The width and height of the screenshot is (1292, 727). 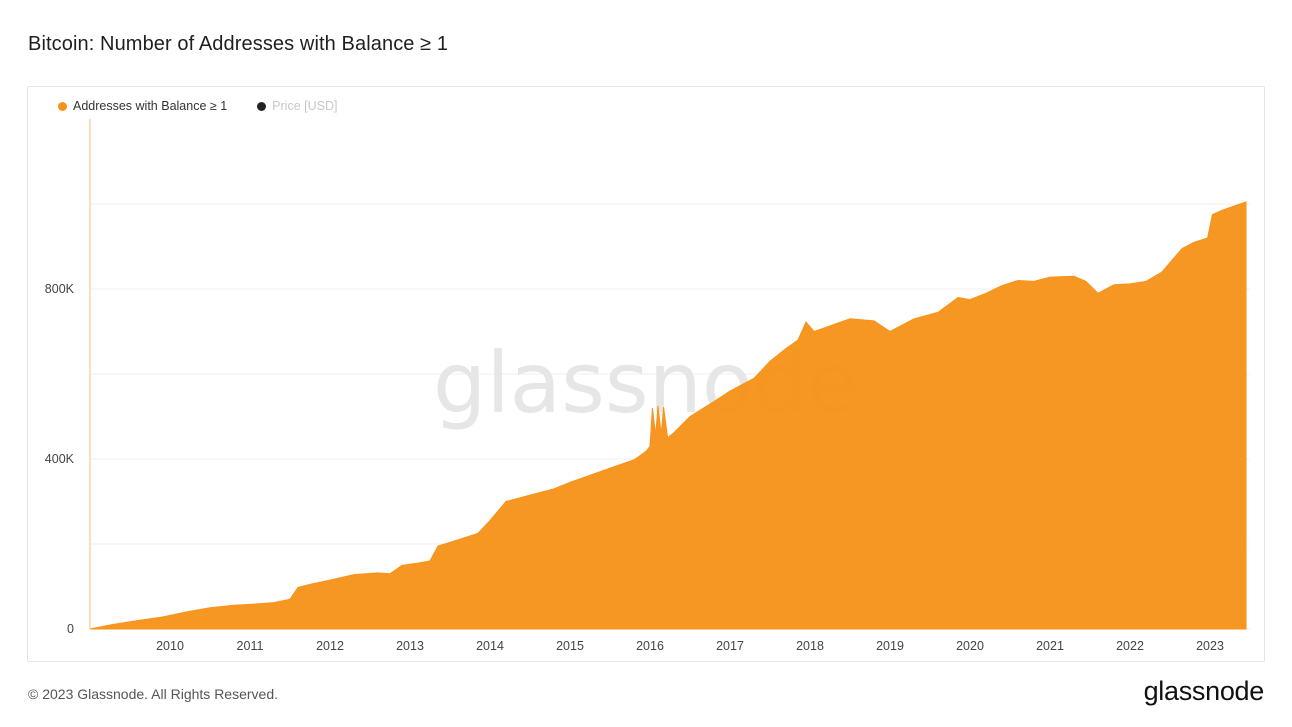 I want to click on legend-item-addresses: Addresses with Balance ≥ 1, so click(x=142, y=106).